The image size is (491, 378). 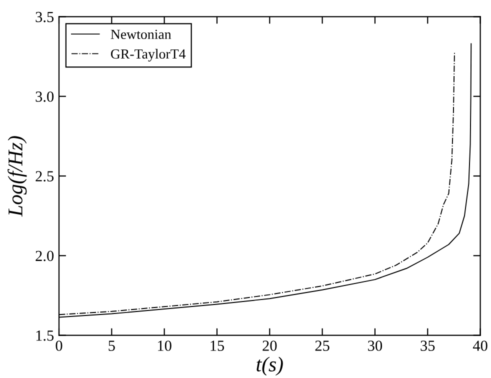 I want to click on legend-label: GR-TaylorT4, so click(x=148, y=55).